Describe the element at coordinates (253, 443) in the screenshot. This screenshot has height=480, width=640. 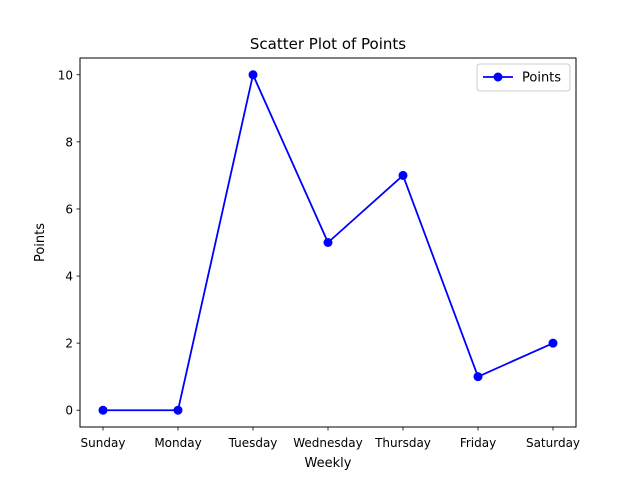
I see `x-tick-label: Tuesday` at that location.